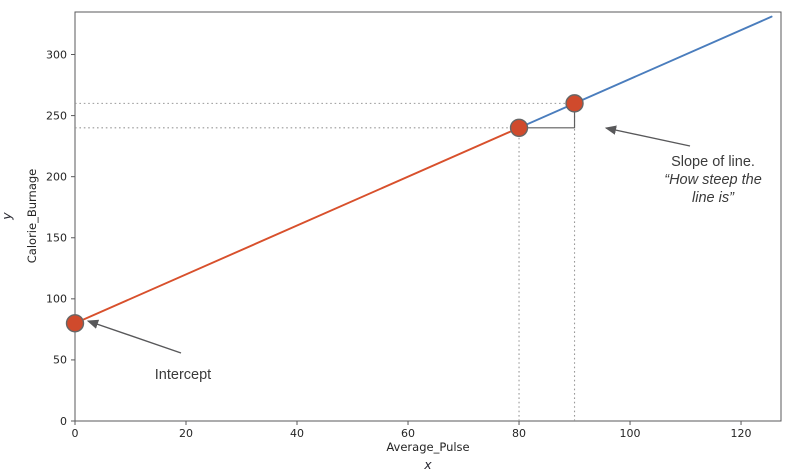 The width and height of the screenshot is (789, 476). What do you see at coordinates (186, 433) in the screenshot?
I see `x-tick-label: 20` at bounding box center [186, 433].